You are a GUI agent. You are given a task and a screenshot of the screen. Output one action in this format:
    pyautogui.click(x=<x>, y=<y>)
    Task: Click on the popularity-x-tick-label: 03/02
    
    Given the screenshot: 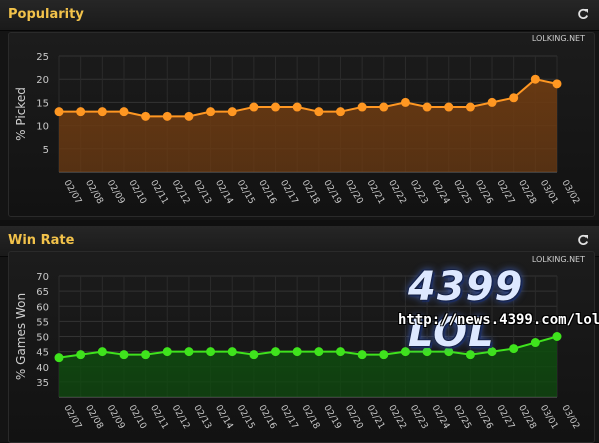 What is the action you would take?
    pyautogui.click(x=570, y=192)
    